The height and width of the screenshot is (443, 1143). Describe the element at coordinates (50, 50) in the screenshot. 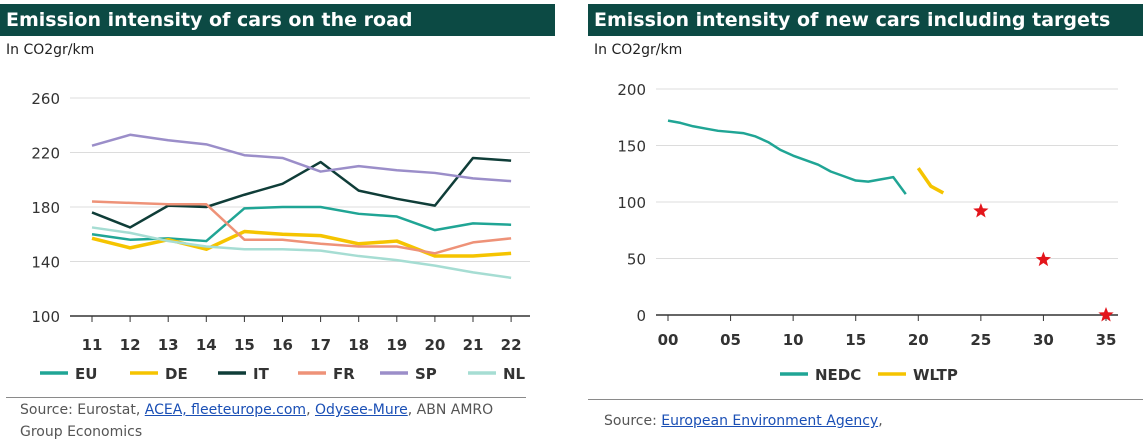

I see `left-unit-label: In CO2gr/km` at that location.